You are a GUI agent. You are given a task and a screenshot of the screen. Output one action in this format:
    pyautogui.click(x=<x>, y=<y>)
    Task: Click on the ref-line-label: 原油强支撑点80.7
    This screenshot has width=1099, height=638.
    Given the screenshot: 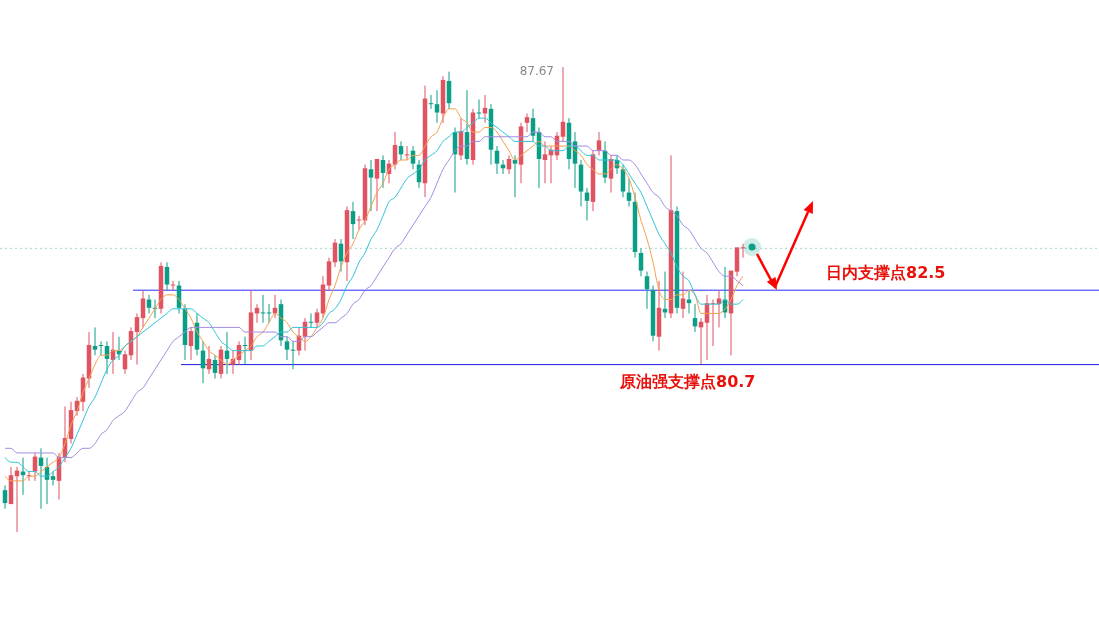 What is the action you would take?
    pyautogui.click(x=687, y=381)
    